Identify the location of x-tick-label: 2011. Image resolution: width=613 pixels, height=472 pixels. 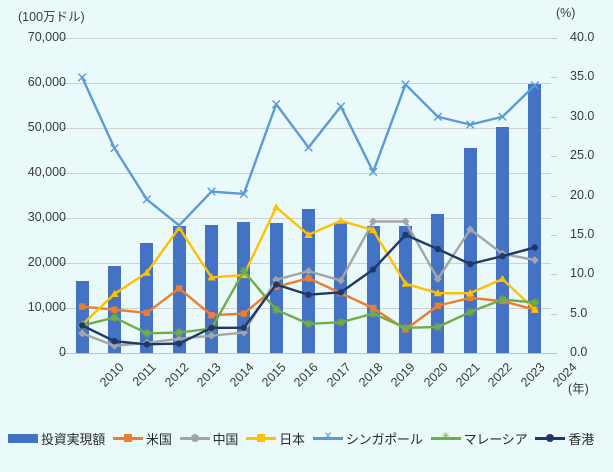
(144, 374).